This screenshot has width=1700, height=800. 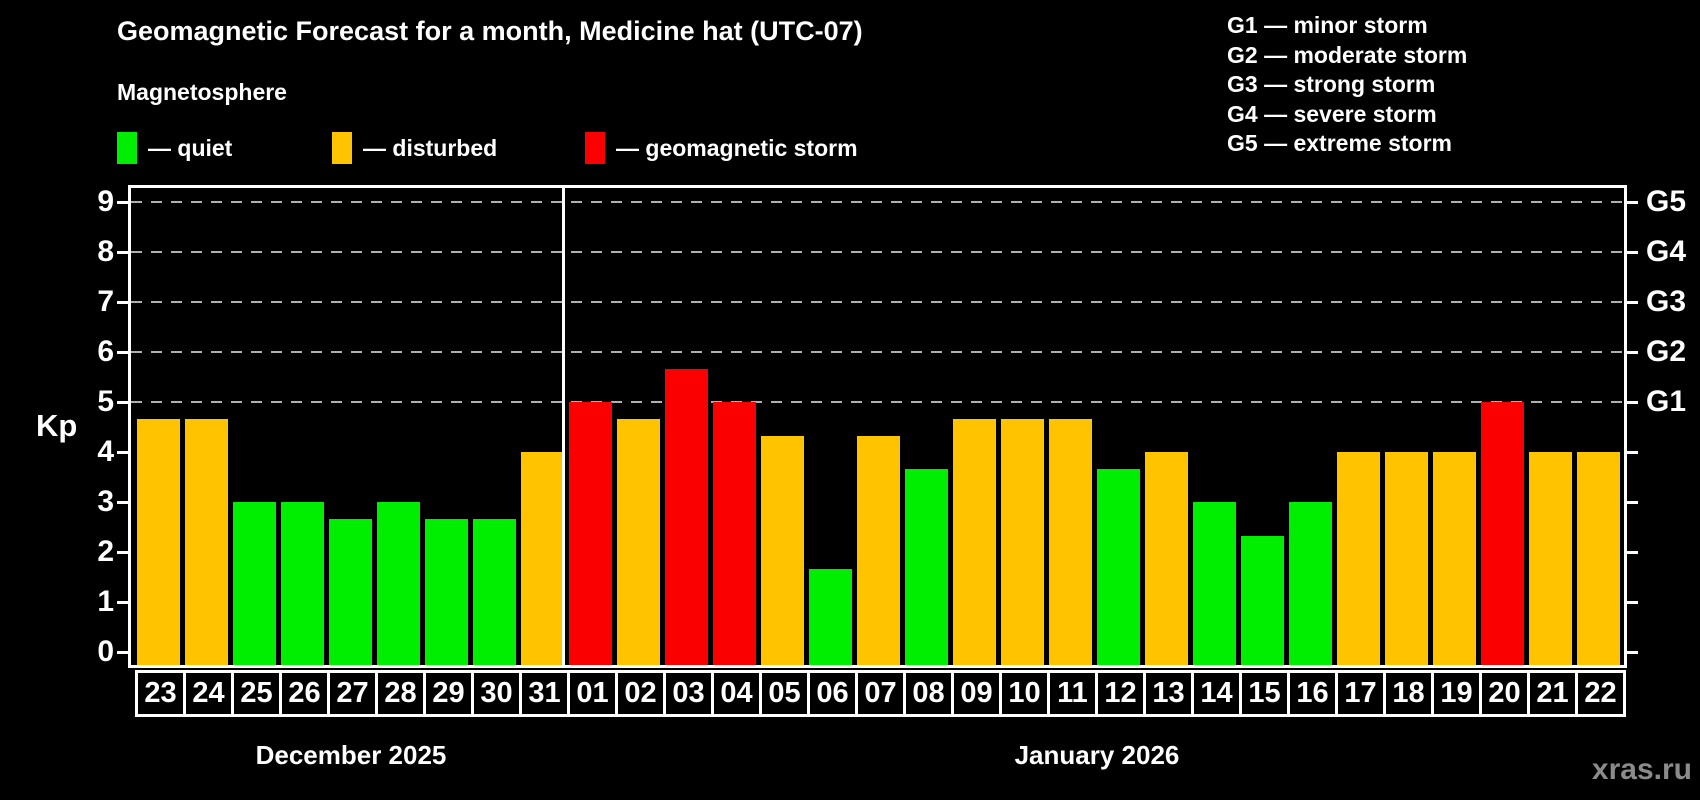 What do you see at coordinates (1339, 143) in the screenshot?
I see `g5-legend-line: G5 — extreme storm` at bounding box center [1339, 143].